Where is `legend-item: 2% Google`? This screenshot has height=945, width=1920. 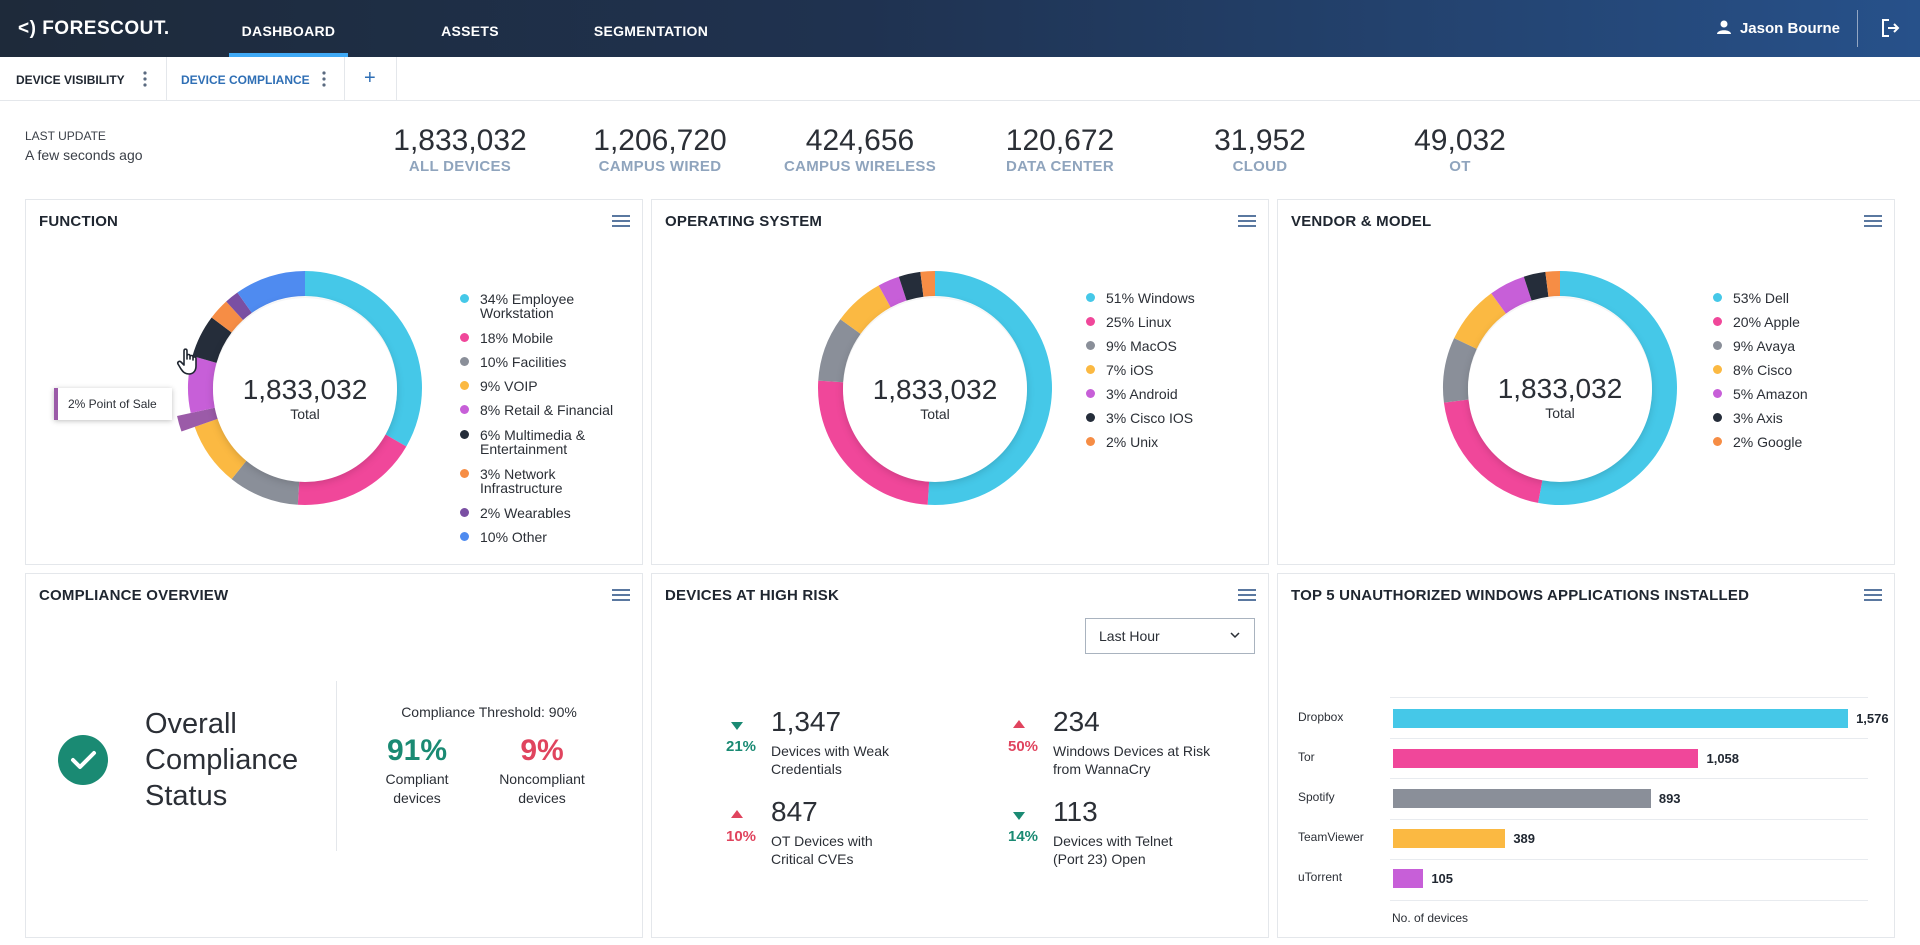
legend-item: 2% Google is located at coordinates (1760, 442).